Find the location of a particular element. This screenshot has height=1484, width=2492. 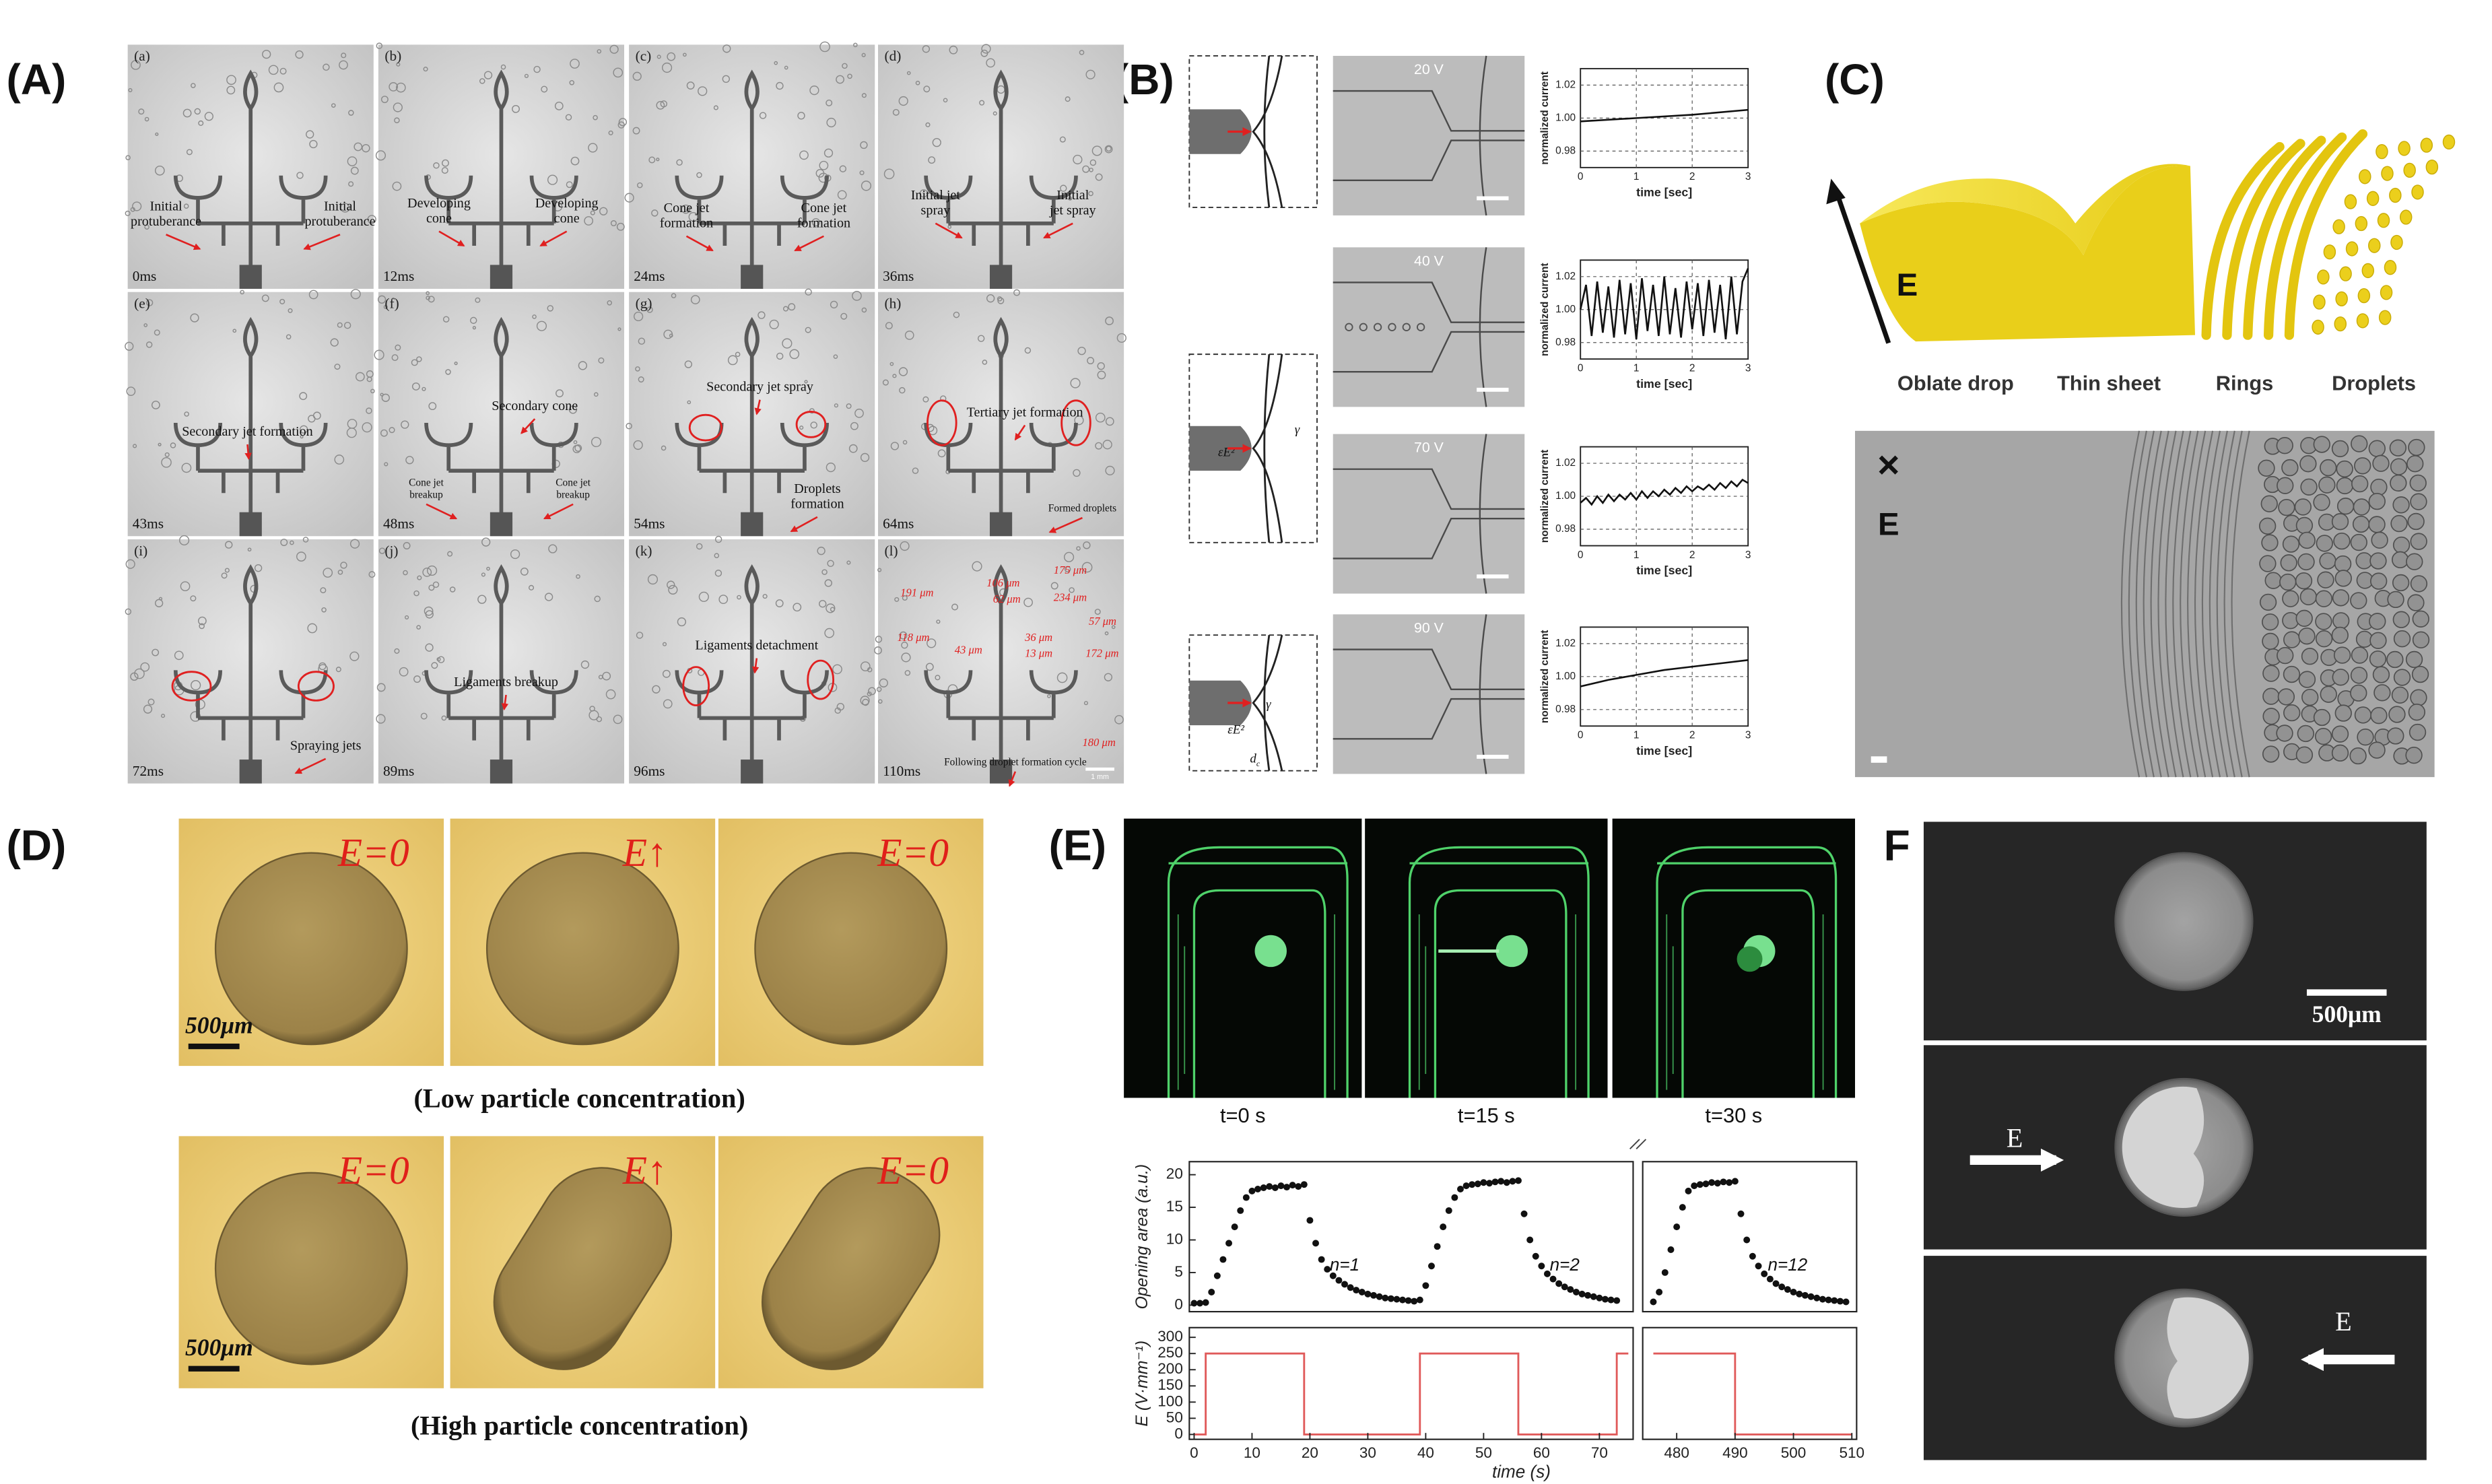

connector is located at coordinates (752, 772).